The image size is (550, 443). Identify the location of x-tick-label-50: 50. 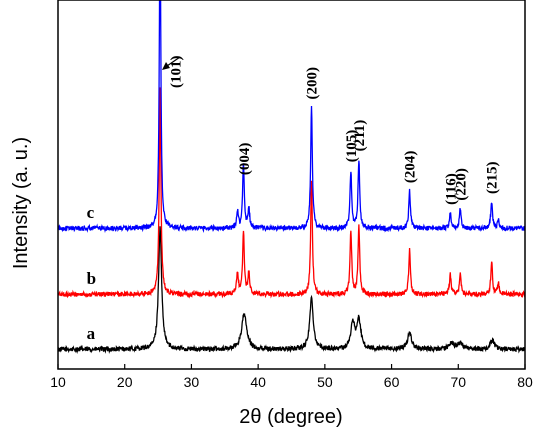
(325, 382).